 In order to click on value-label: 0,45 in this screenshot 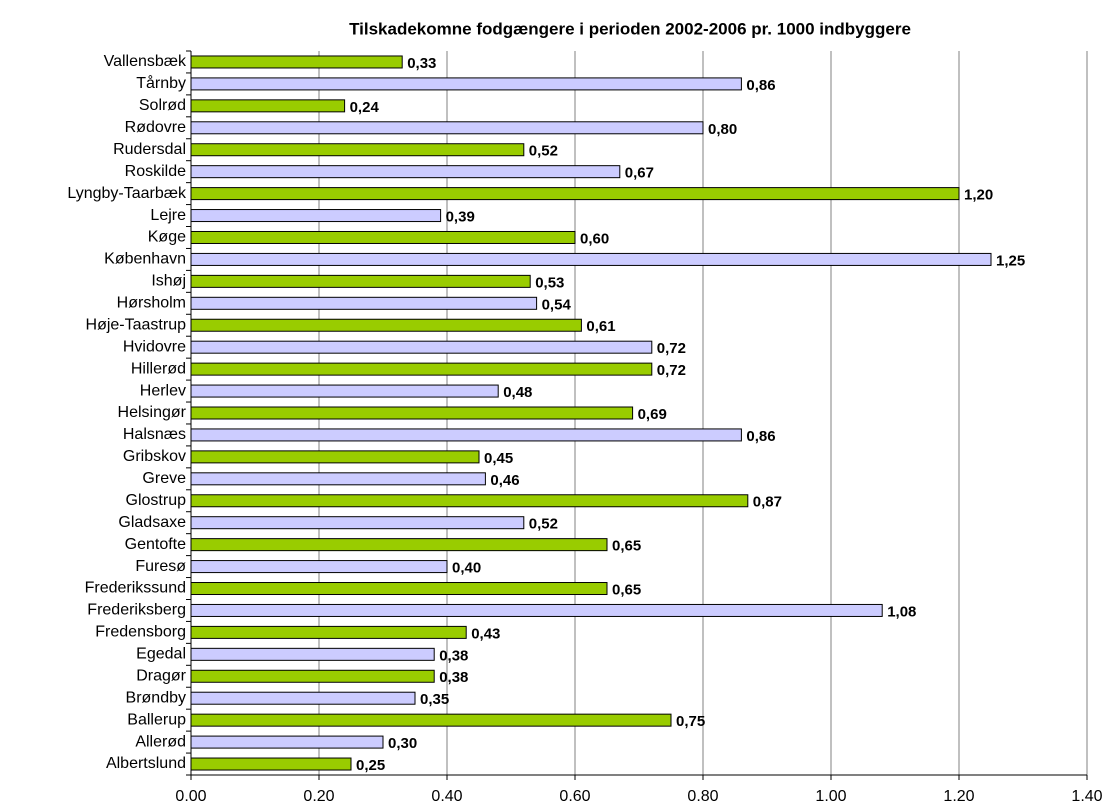, I will do `click(498, 458)`.